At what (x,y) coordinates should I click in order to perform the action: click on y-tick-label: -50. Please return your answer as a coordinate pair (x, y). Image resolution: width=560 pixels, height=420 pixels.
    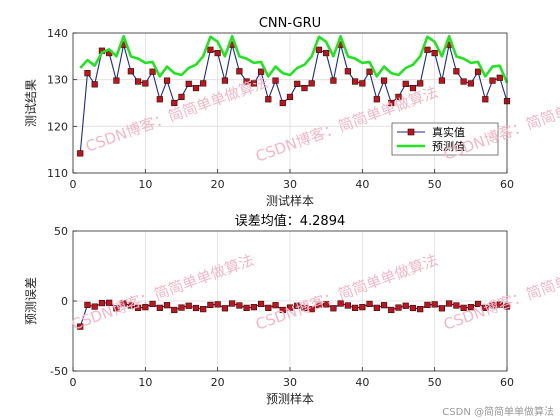
    Looking at the image, I should click on (59, 371).